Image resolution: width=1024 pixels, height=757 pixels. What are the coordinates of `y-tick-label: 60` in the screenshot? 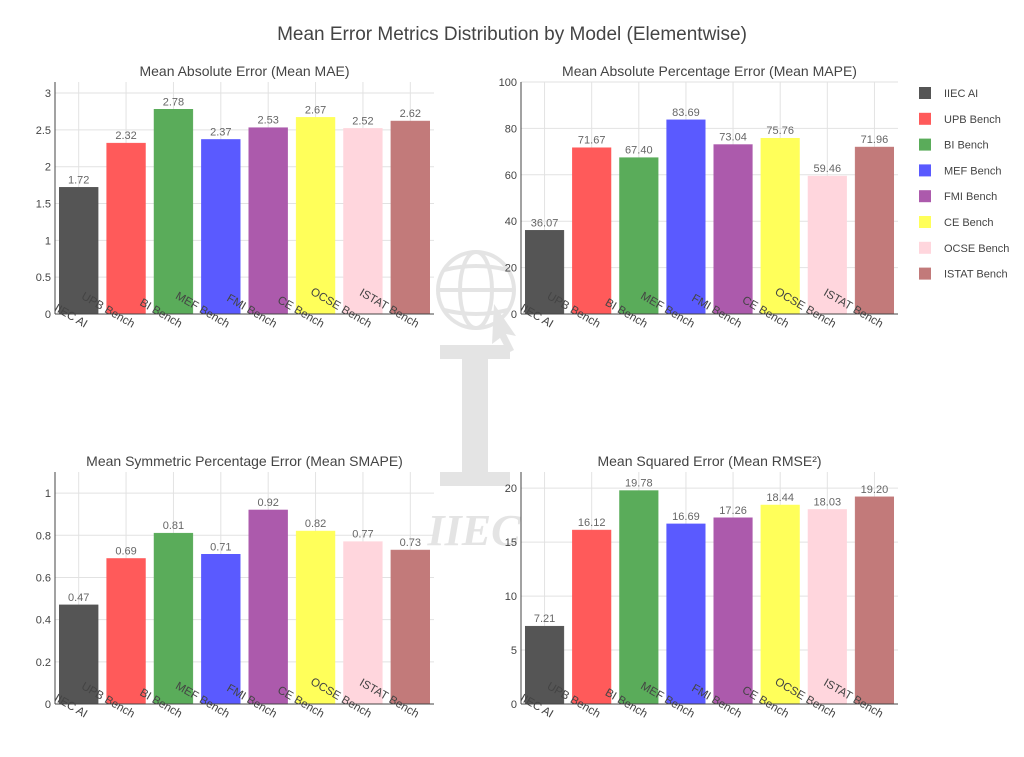 It's located at (511, 176).